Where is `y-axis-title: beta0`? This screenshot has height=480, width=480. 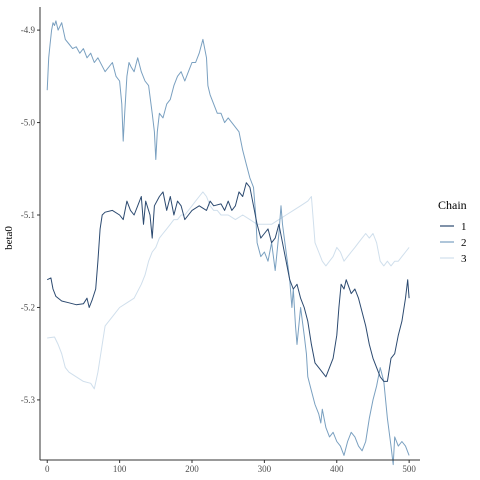 y-axis-title: beta0 is located at coordinates (9, 238).